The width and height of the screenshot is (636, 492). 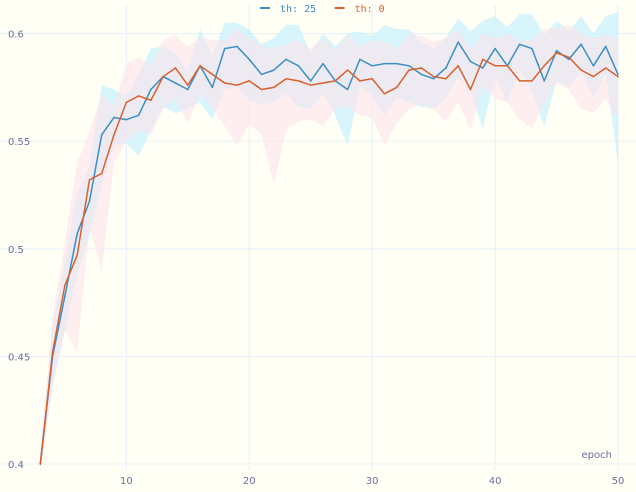 What do you see at coordinates (16, 465) in the screenshot?
I see `y-tick-label: 0.4` at bounding box center [16, 465].